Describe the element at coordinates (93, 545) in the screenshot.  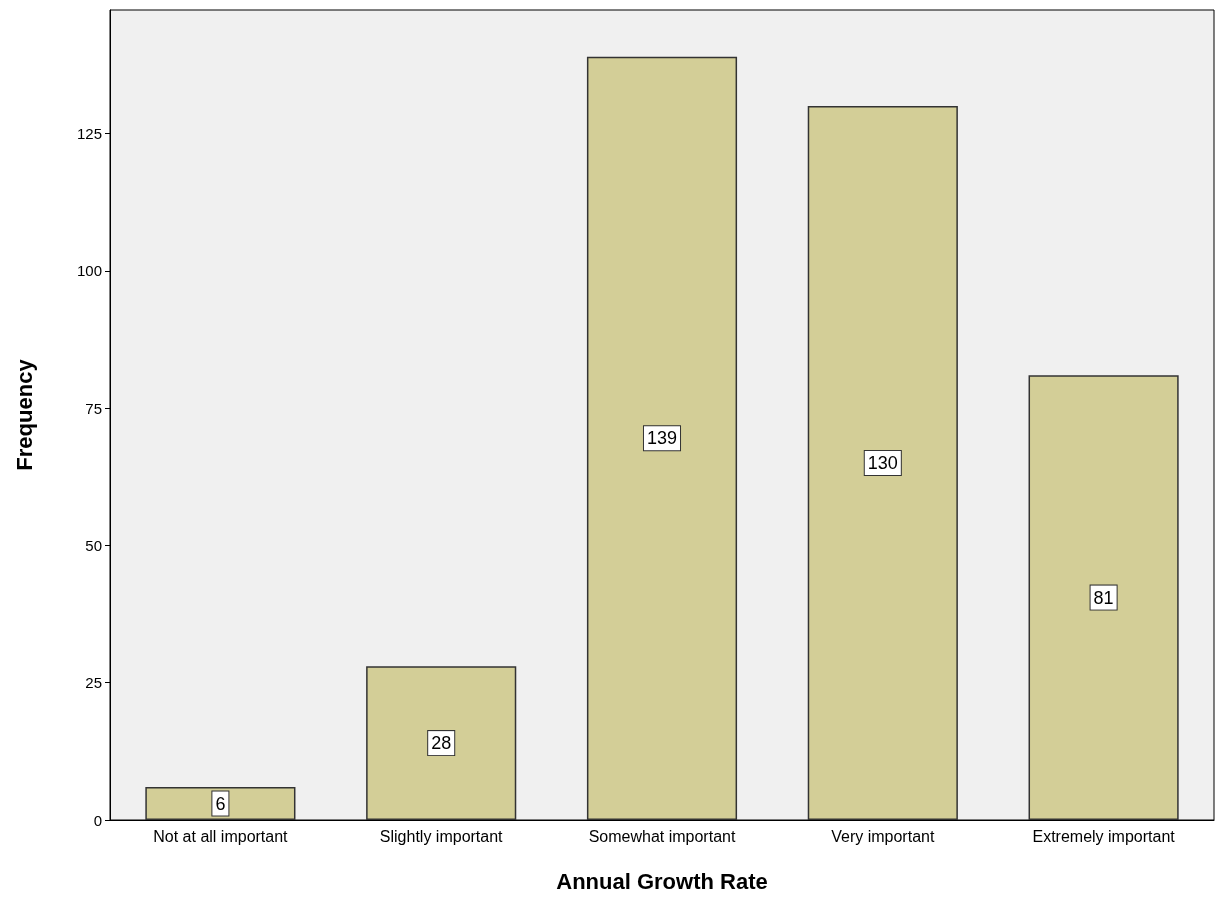
I see `y-tick-label: 50` at that location.